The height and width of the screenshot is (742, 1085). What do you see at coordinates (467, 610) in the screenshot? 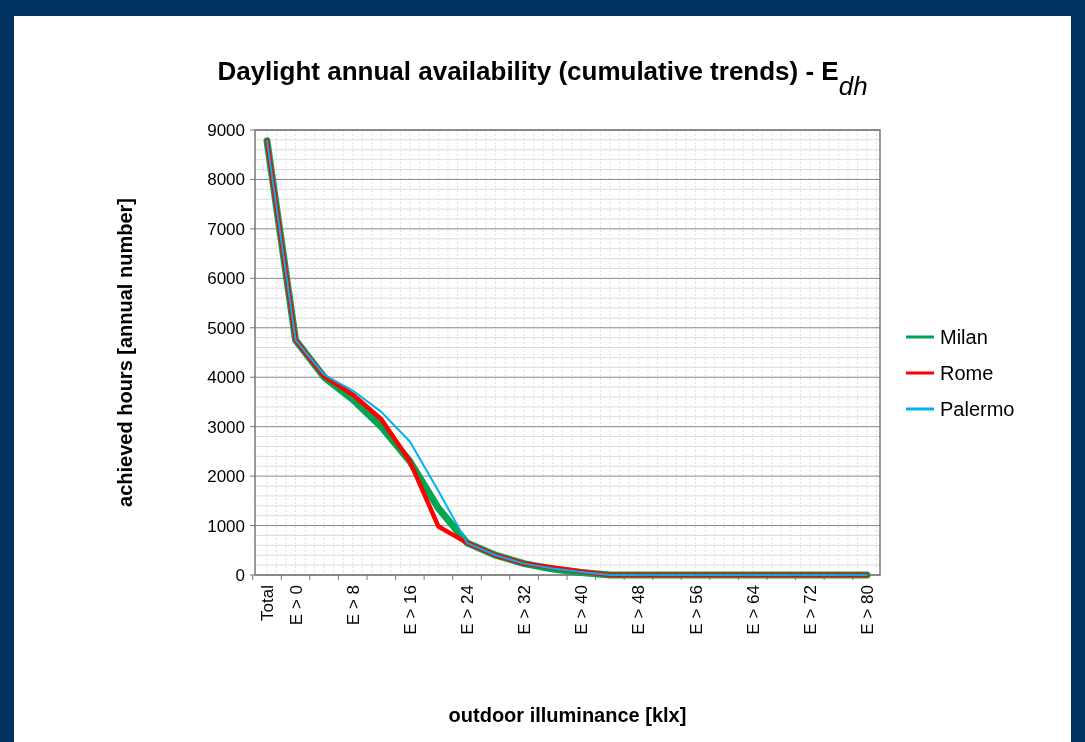
I see `x-tick-label: E > 24` at bounding box center [467, 610].